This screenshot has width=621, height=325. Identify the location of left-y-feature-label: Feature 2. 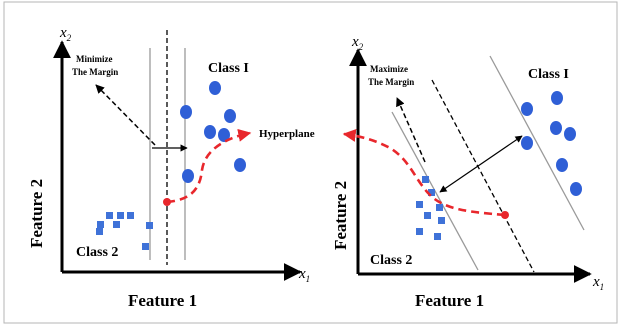
(36, 213).